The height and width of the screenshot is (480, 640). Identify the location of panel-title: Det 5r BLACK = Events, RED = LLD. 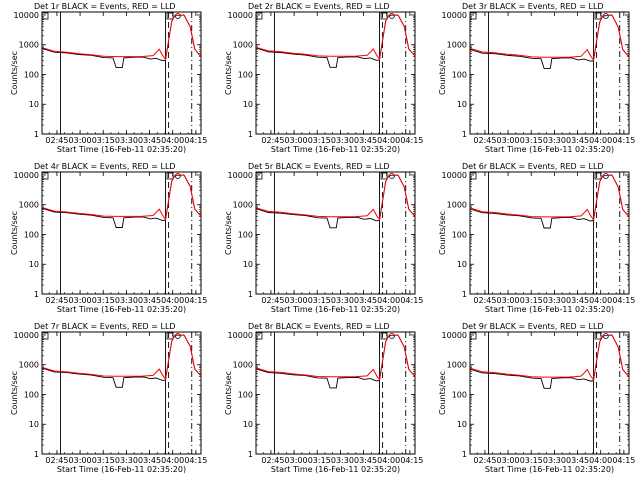
(319, 166).